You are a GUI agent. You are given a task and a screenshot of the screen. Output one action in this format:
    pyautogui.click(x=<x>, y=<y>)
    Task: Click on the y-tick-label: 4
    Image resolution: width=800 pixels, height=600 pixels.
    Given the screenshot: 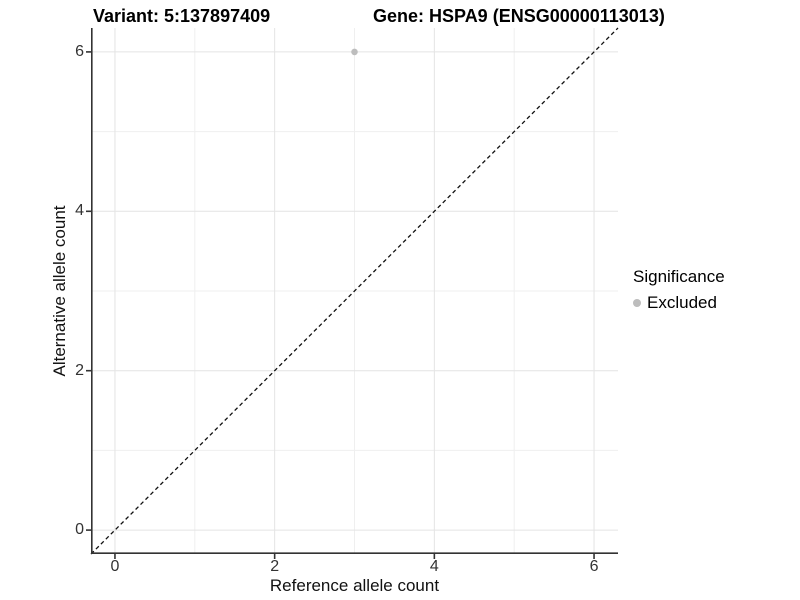 What is the action you would take?
    pyautogui.click(x=79, y=211)
    